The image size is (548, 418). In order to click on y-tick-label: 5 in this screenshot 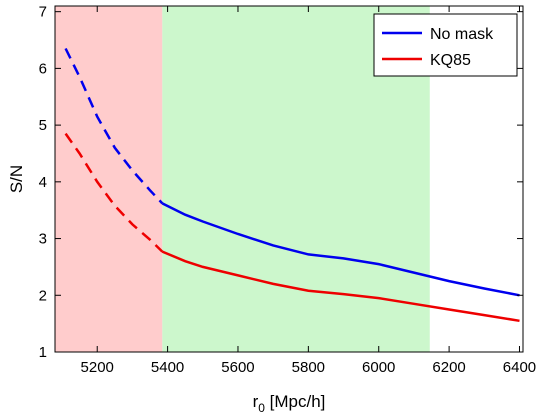, I will do `click(43, 125)`.